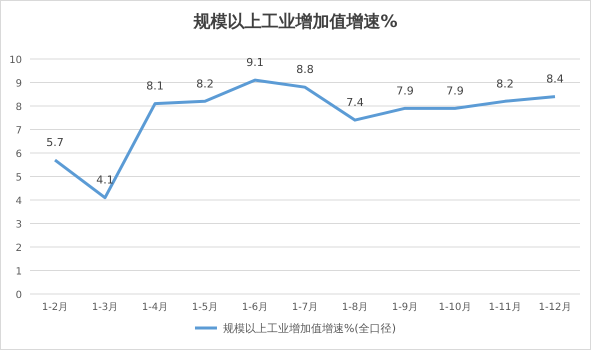  Describe the element at coordinates (555, 307) in the screenshot. I see `x-tick-label: 1-12月` at that location.